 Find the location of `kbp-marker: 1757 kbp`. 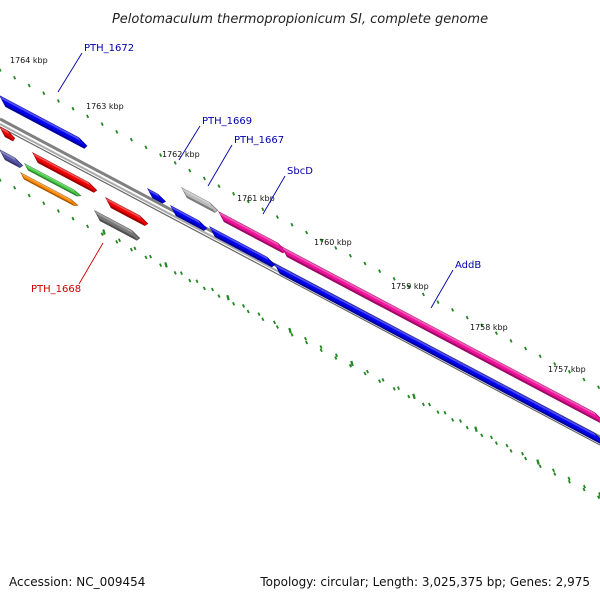

kbp-marker: 1757 kbp is located at coordinates (567, 369).